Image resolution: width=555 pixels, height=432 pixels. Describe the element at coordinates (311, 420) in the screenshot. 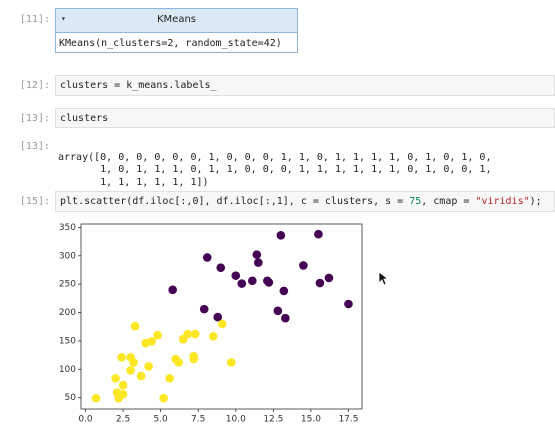

I see `x-tick-label: 15.0` at that location.